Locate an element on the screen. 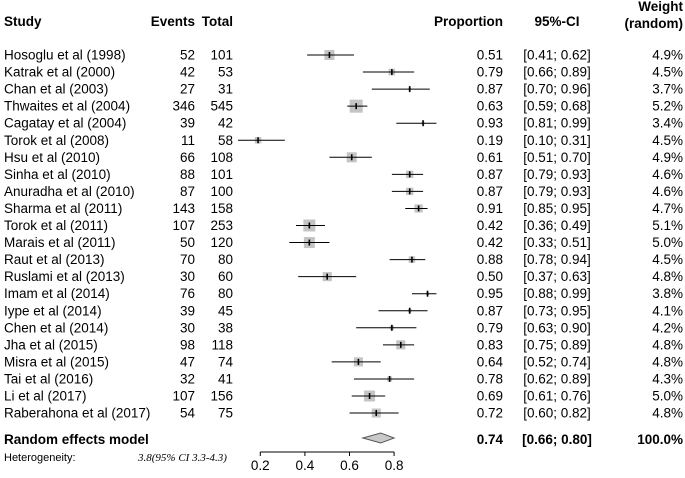 The height and width of the screenshot is (478, 685). study-ci: [0.78; 0.94] is located at coordinates (557, 259).